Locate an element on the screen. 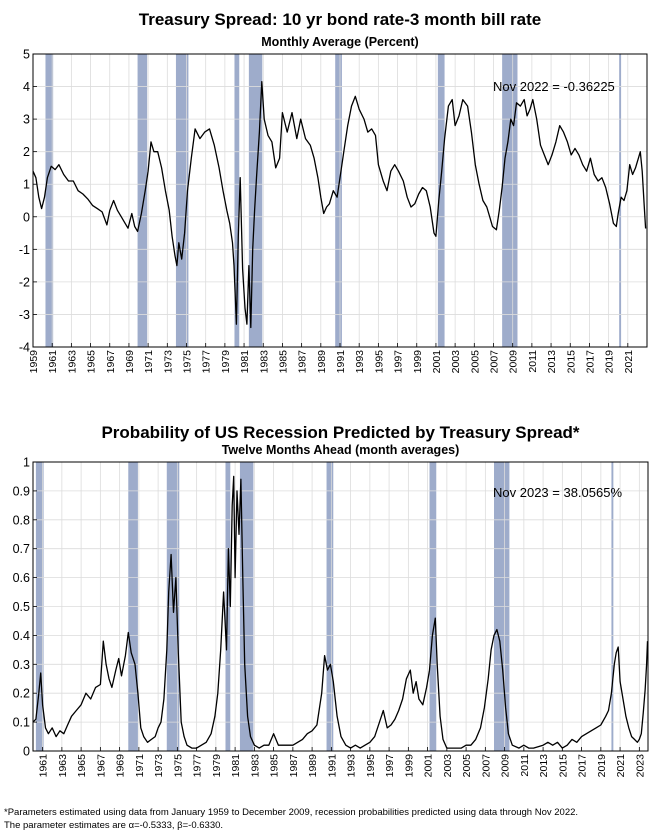  y-tick-label: -2 is located at coordinates (24, 282).